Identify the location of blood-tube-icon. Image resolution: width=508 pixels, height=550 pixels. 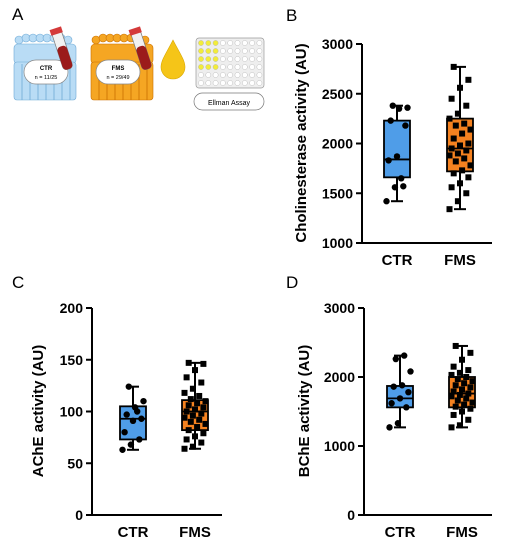
(61, 48).